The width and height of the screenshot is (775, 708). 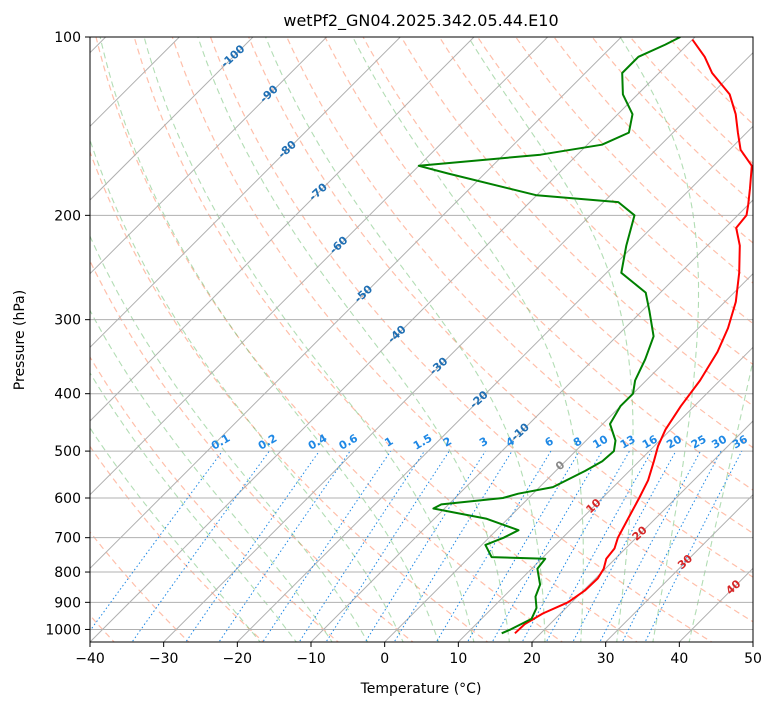 What do you see at coordinates (67, 216) in the screenshot?
I see `y-tick-label: 200` at bounding box center [67, 216].